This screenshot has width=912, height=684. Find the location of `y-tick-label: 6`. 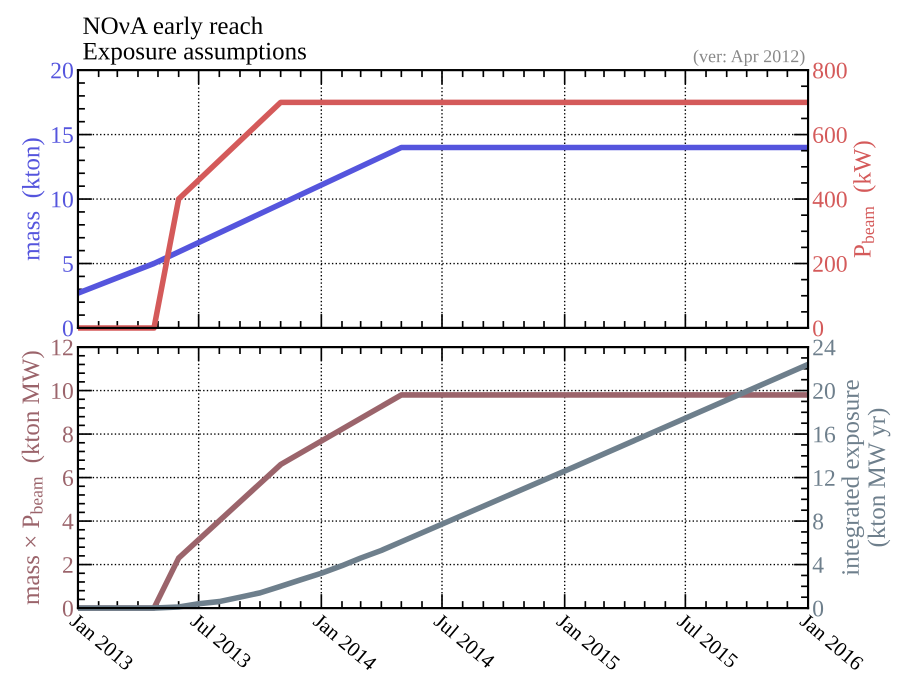

y-tick-label: 6 is located at coordinates (68, 478).